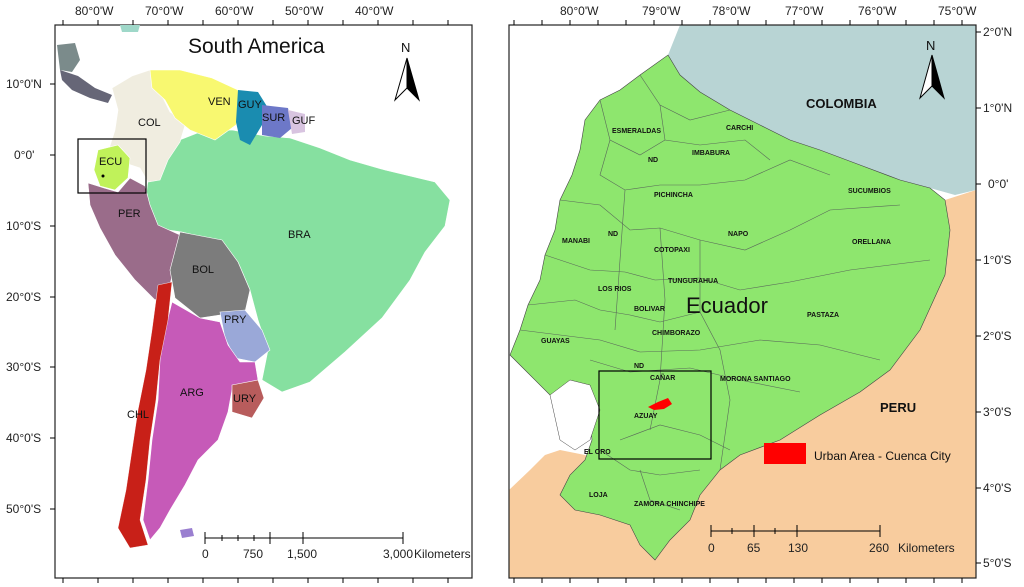 The image size is (1024, 587). What do you see at coordinates (998, 184) in the screenshot?
I see `right-lat-tick-2: 0°0'` at bounding box center [998, 184].